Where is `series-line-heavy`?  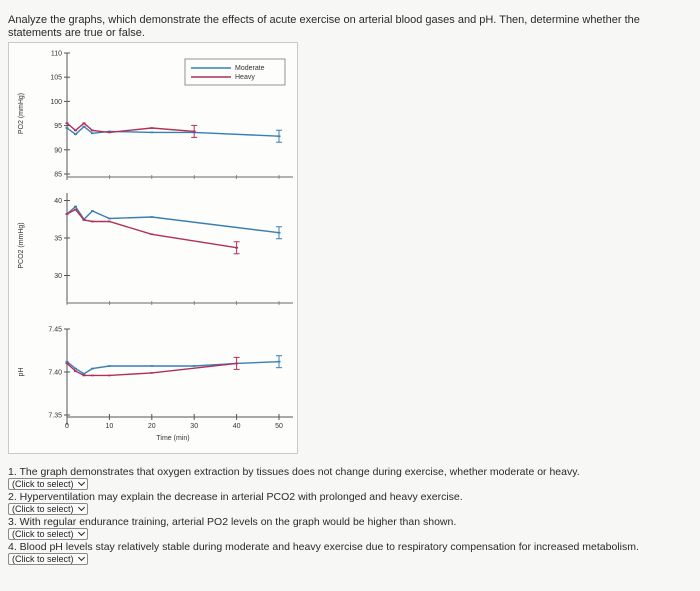 series-line-heavy is located at coordinates (151, 228).